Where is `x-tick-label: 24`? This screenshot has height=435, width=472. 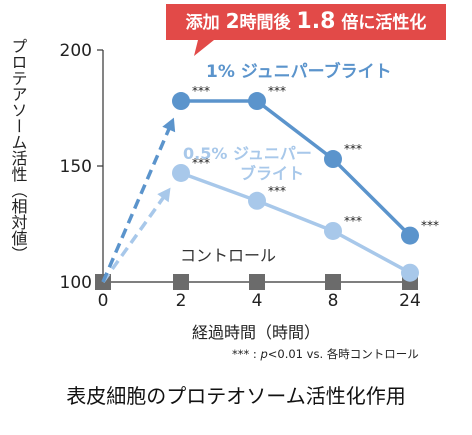
x-tick-label: 24 is located at coordinates (410, 301).